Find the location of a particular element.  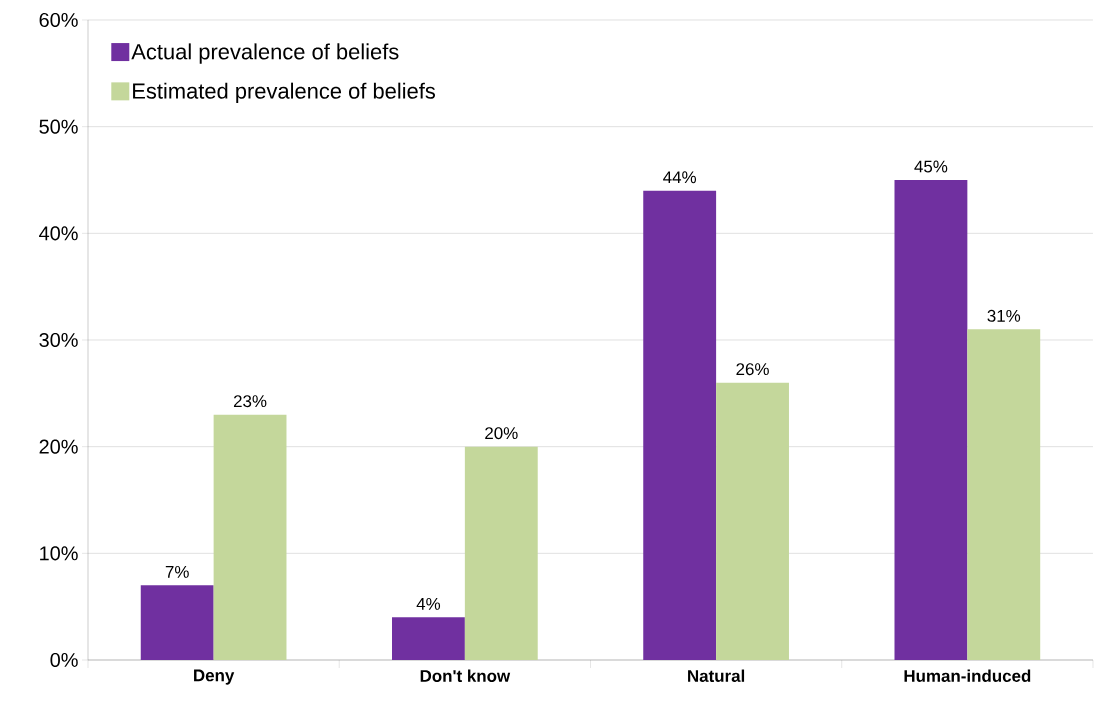

x-tick-label: Don't know is located at coordinates (465, 675).